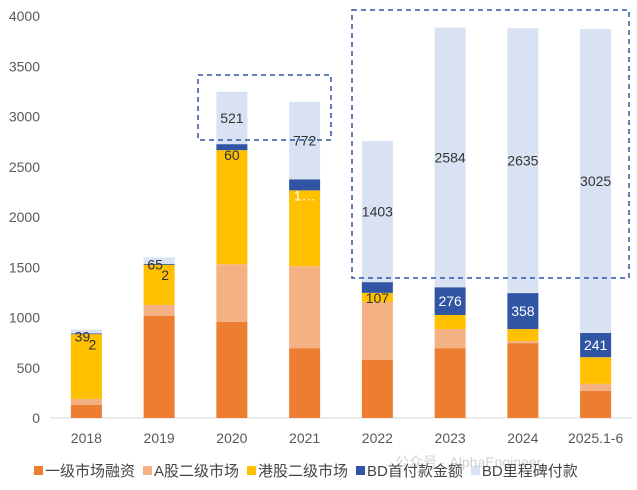  Describe the element at coordinates (36, 418) in the screenshot. I see `y-tick-label: 0` at that location.